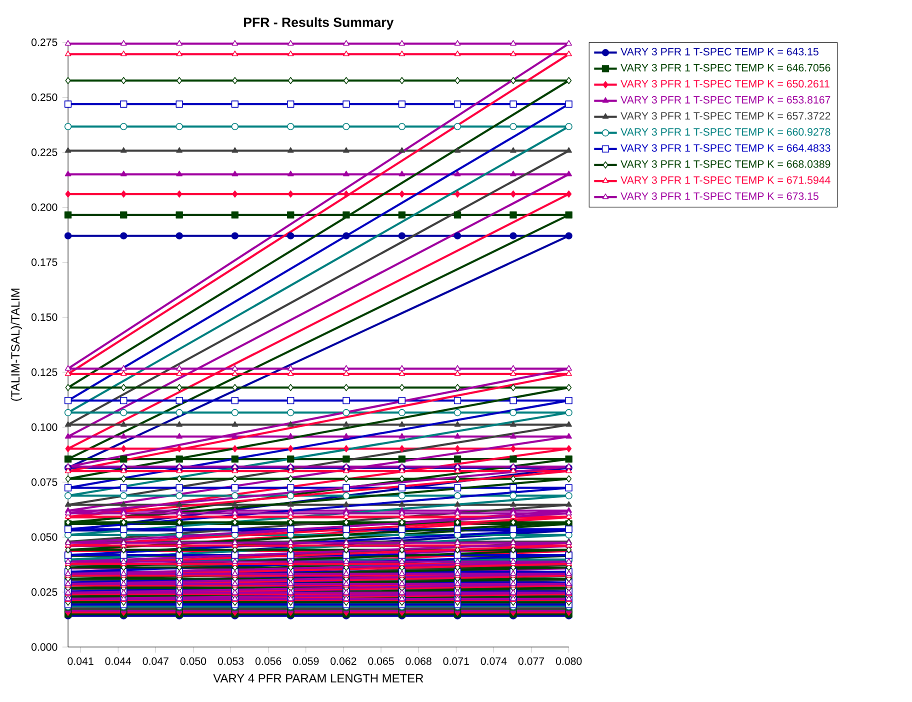 The width and height of the screenshot is (912, 702). What do you see at coordinates (155, 661) in the screenshot?
I see `x-tick-label: 0.047` at bounding box center [155, 661].